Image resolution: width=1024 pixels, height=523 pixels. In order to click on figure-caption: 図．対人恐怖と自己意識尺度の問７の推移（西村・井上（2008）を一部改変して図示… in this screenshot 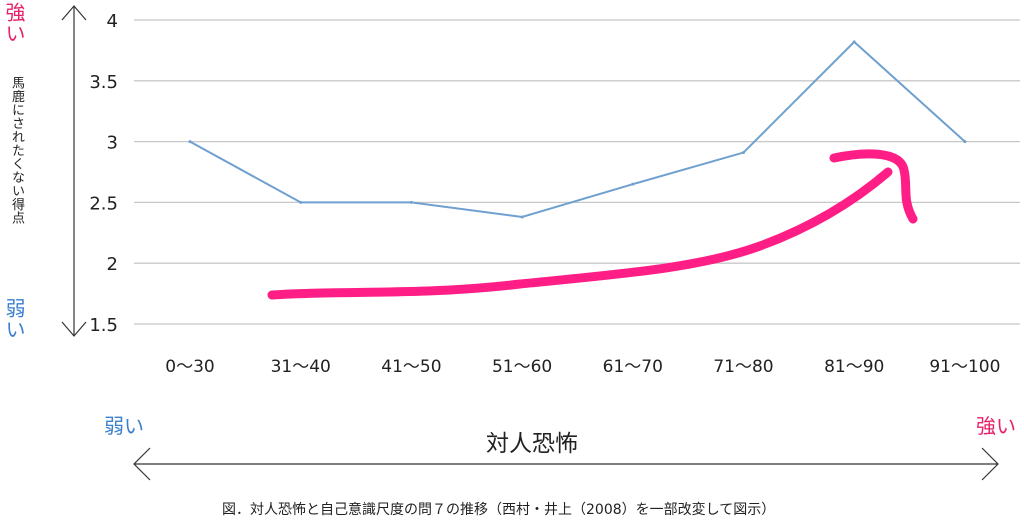, I will do `click(499, 510)`.